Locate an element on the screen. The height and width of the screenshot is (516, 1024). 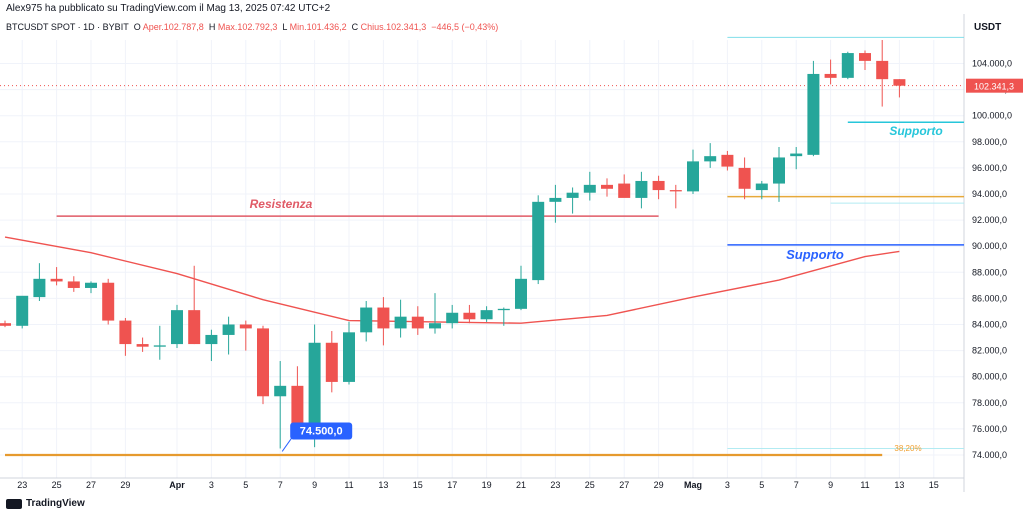
brand-label: TradingView is located at coordinates (55, 503).